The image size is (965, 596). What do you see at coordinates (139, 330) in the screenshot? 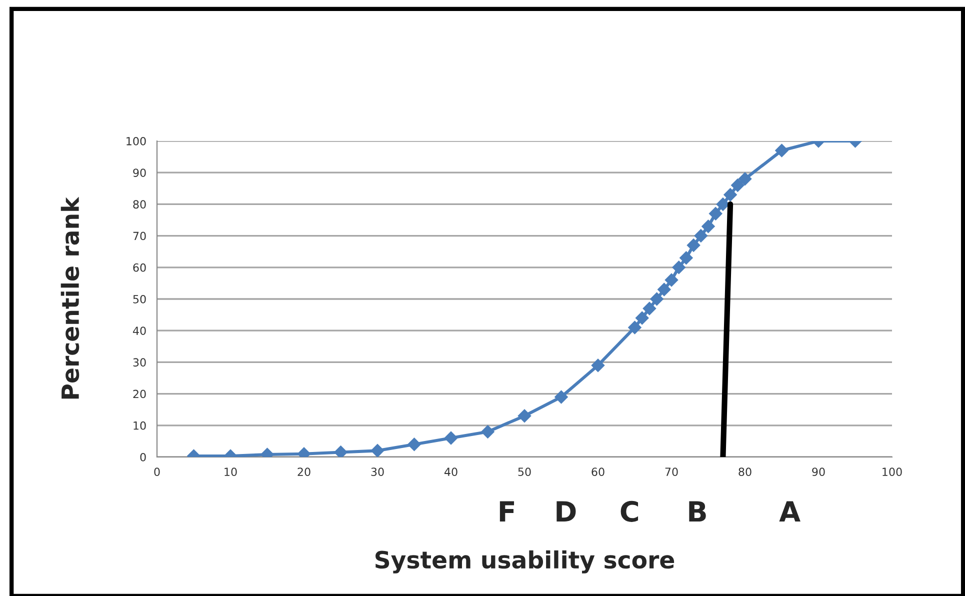
I see `y-tick-label: 40` at bounding box center [139, 330].